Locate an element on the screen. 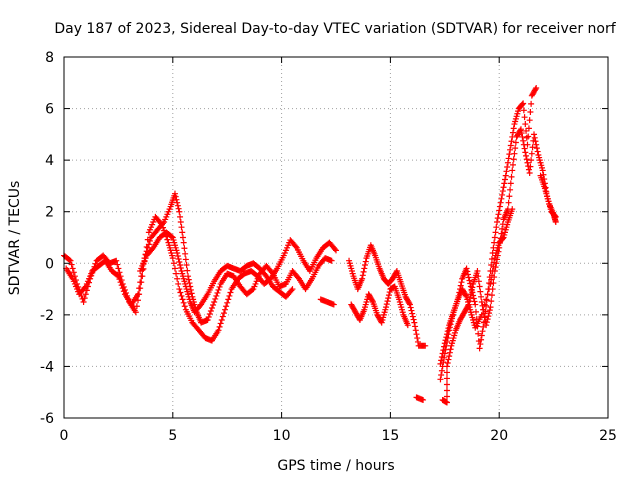 Image resolution: width=640 pixels, height=480 pixels. x-tick-label: 20 is located at coordinates (499, 436).